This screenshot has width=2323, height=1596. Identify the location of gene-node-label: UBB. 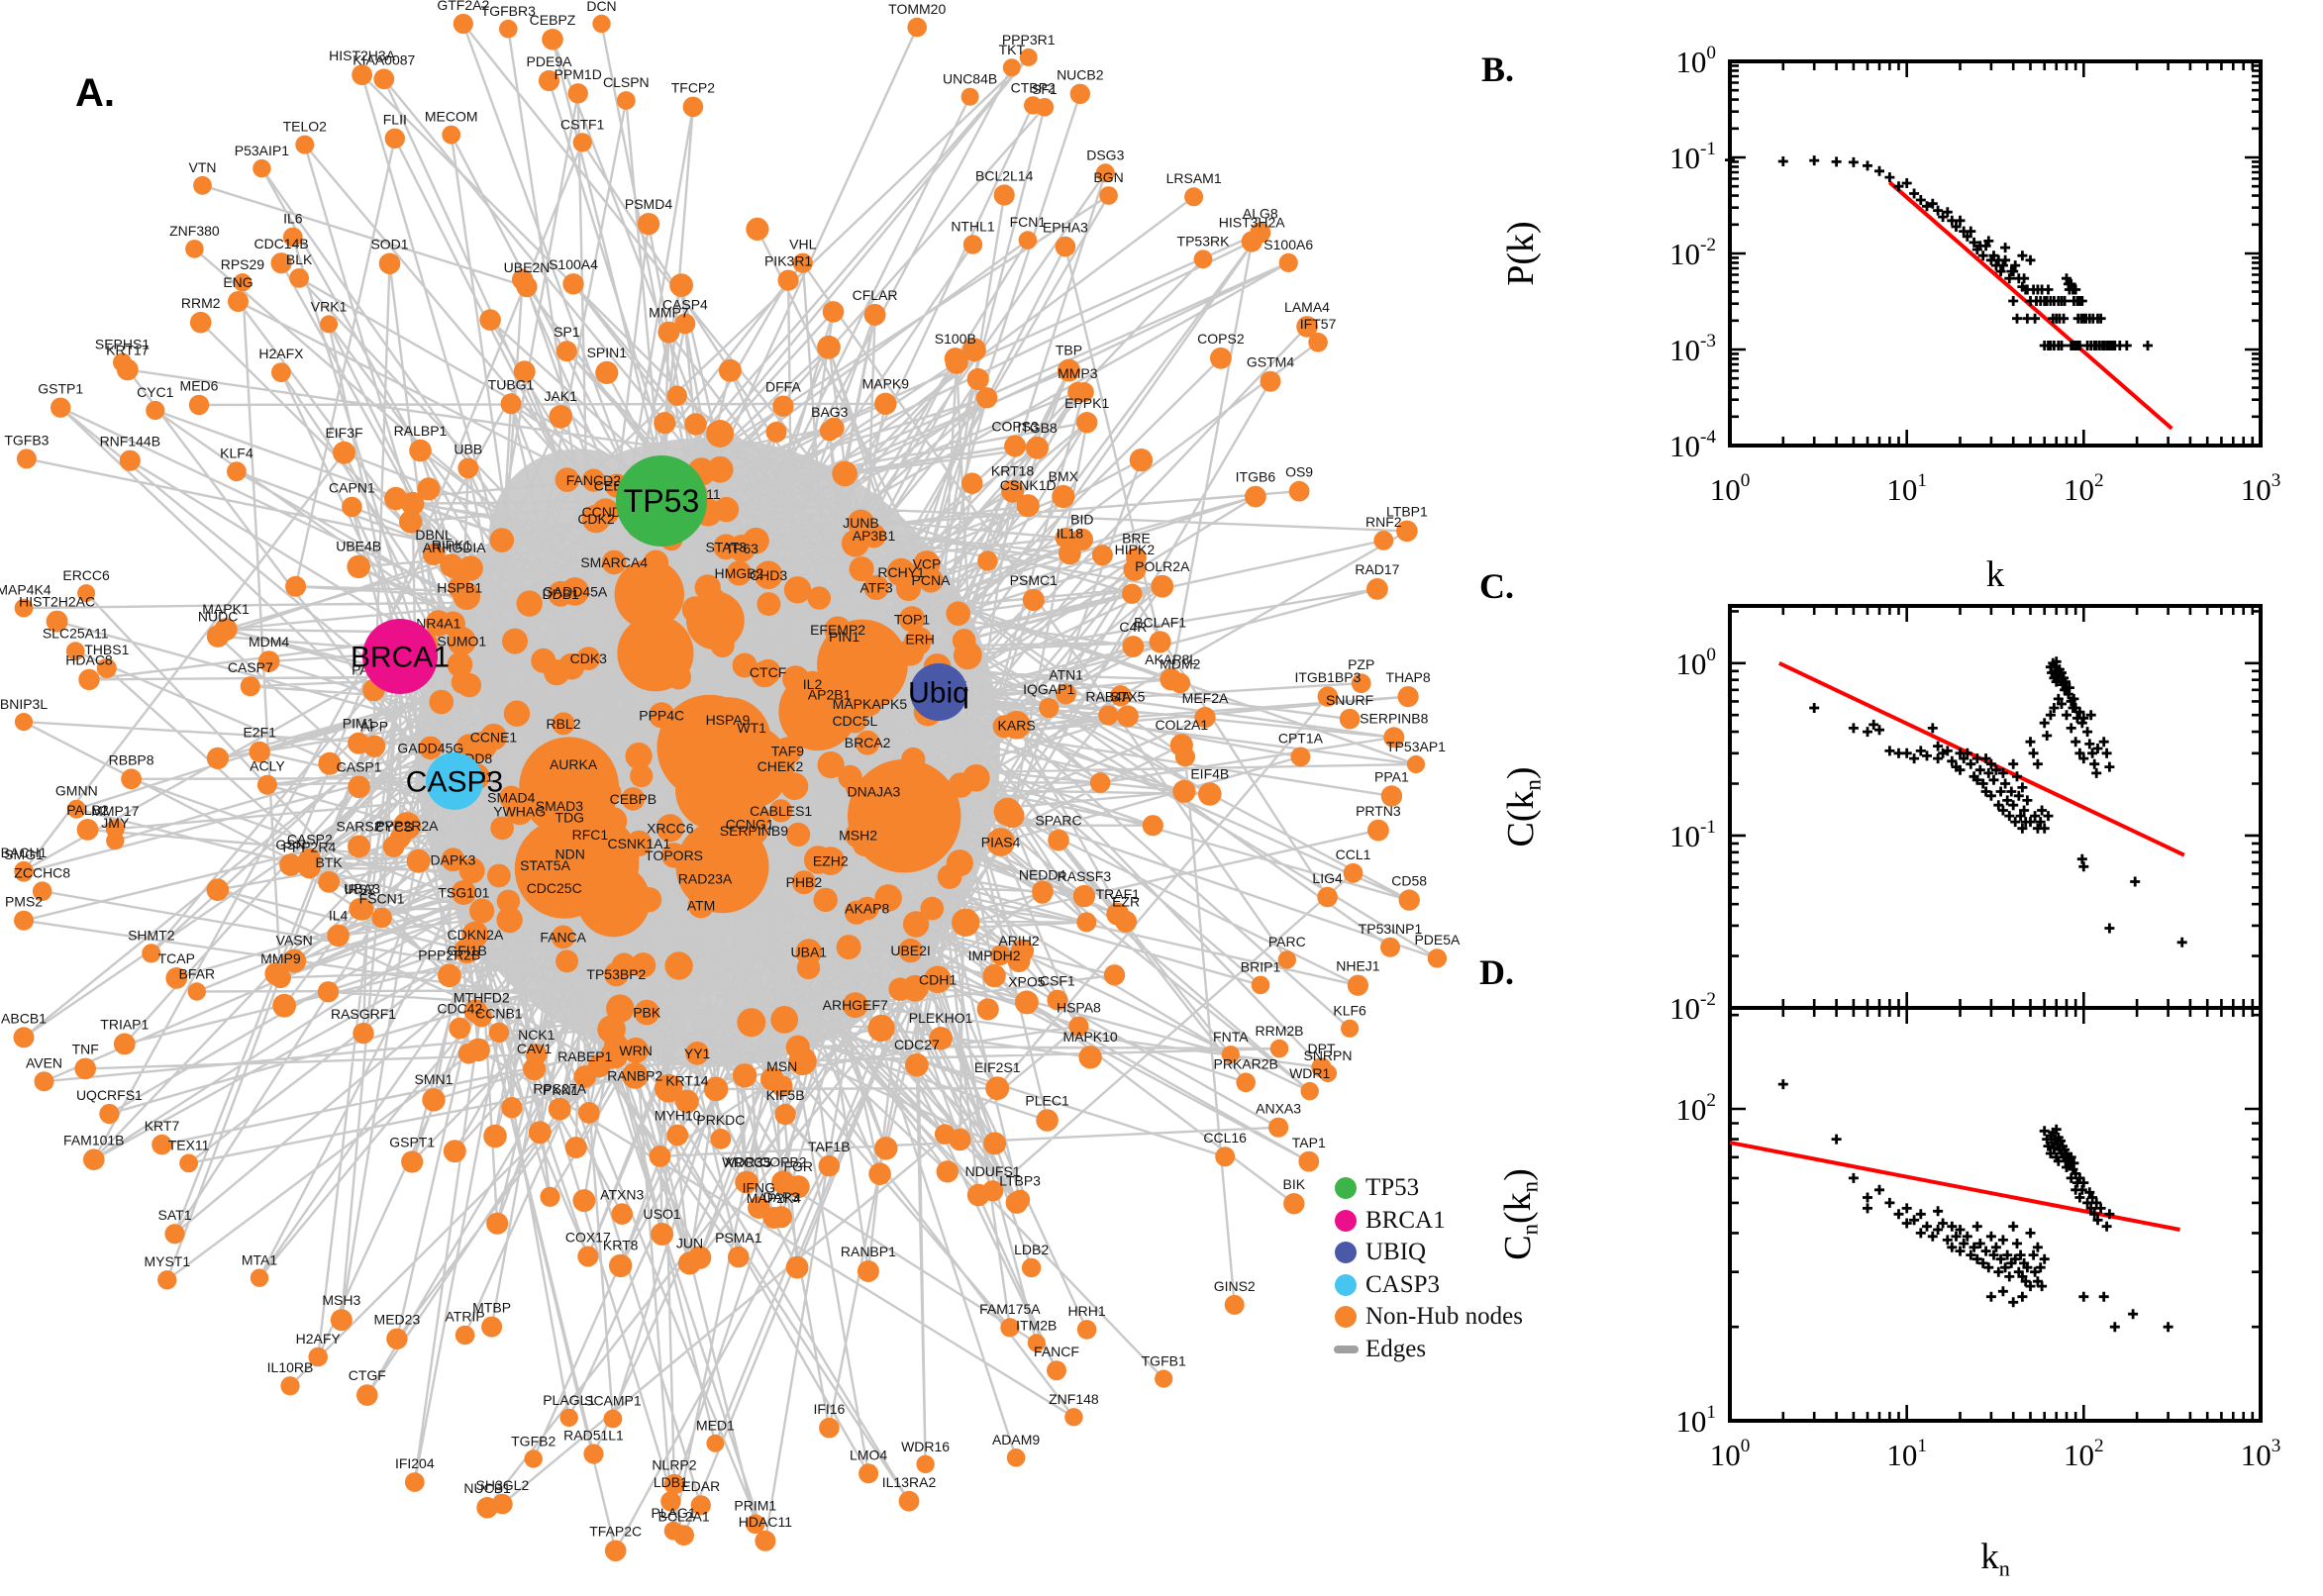
(468, 450).